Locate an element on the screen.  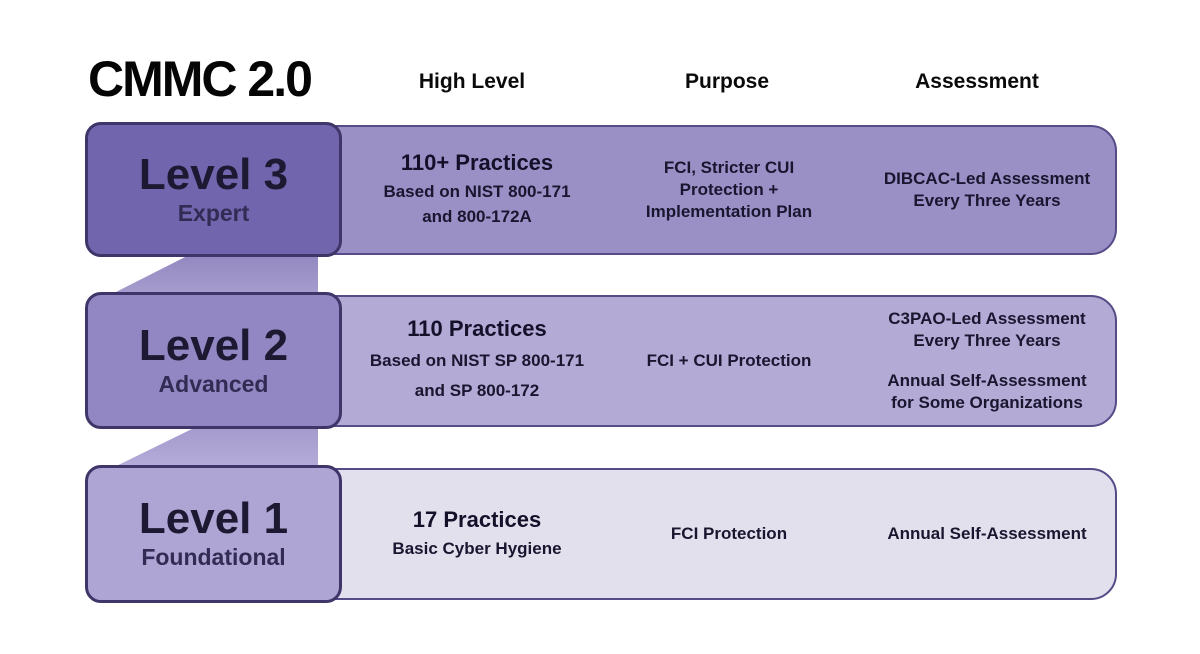
level-3-assessment-block: DIBCAC-Led Assessment Every Three Years is located at coordinates (987, 190).